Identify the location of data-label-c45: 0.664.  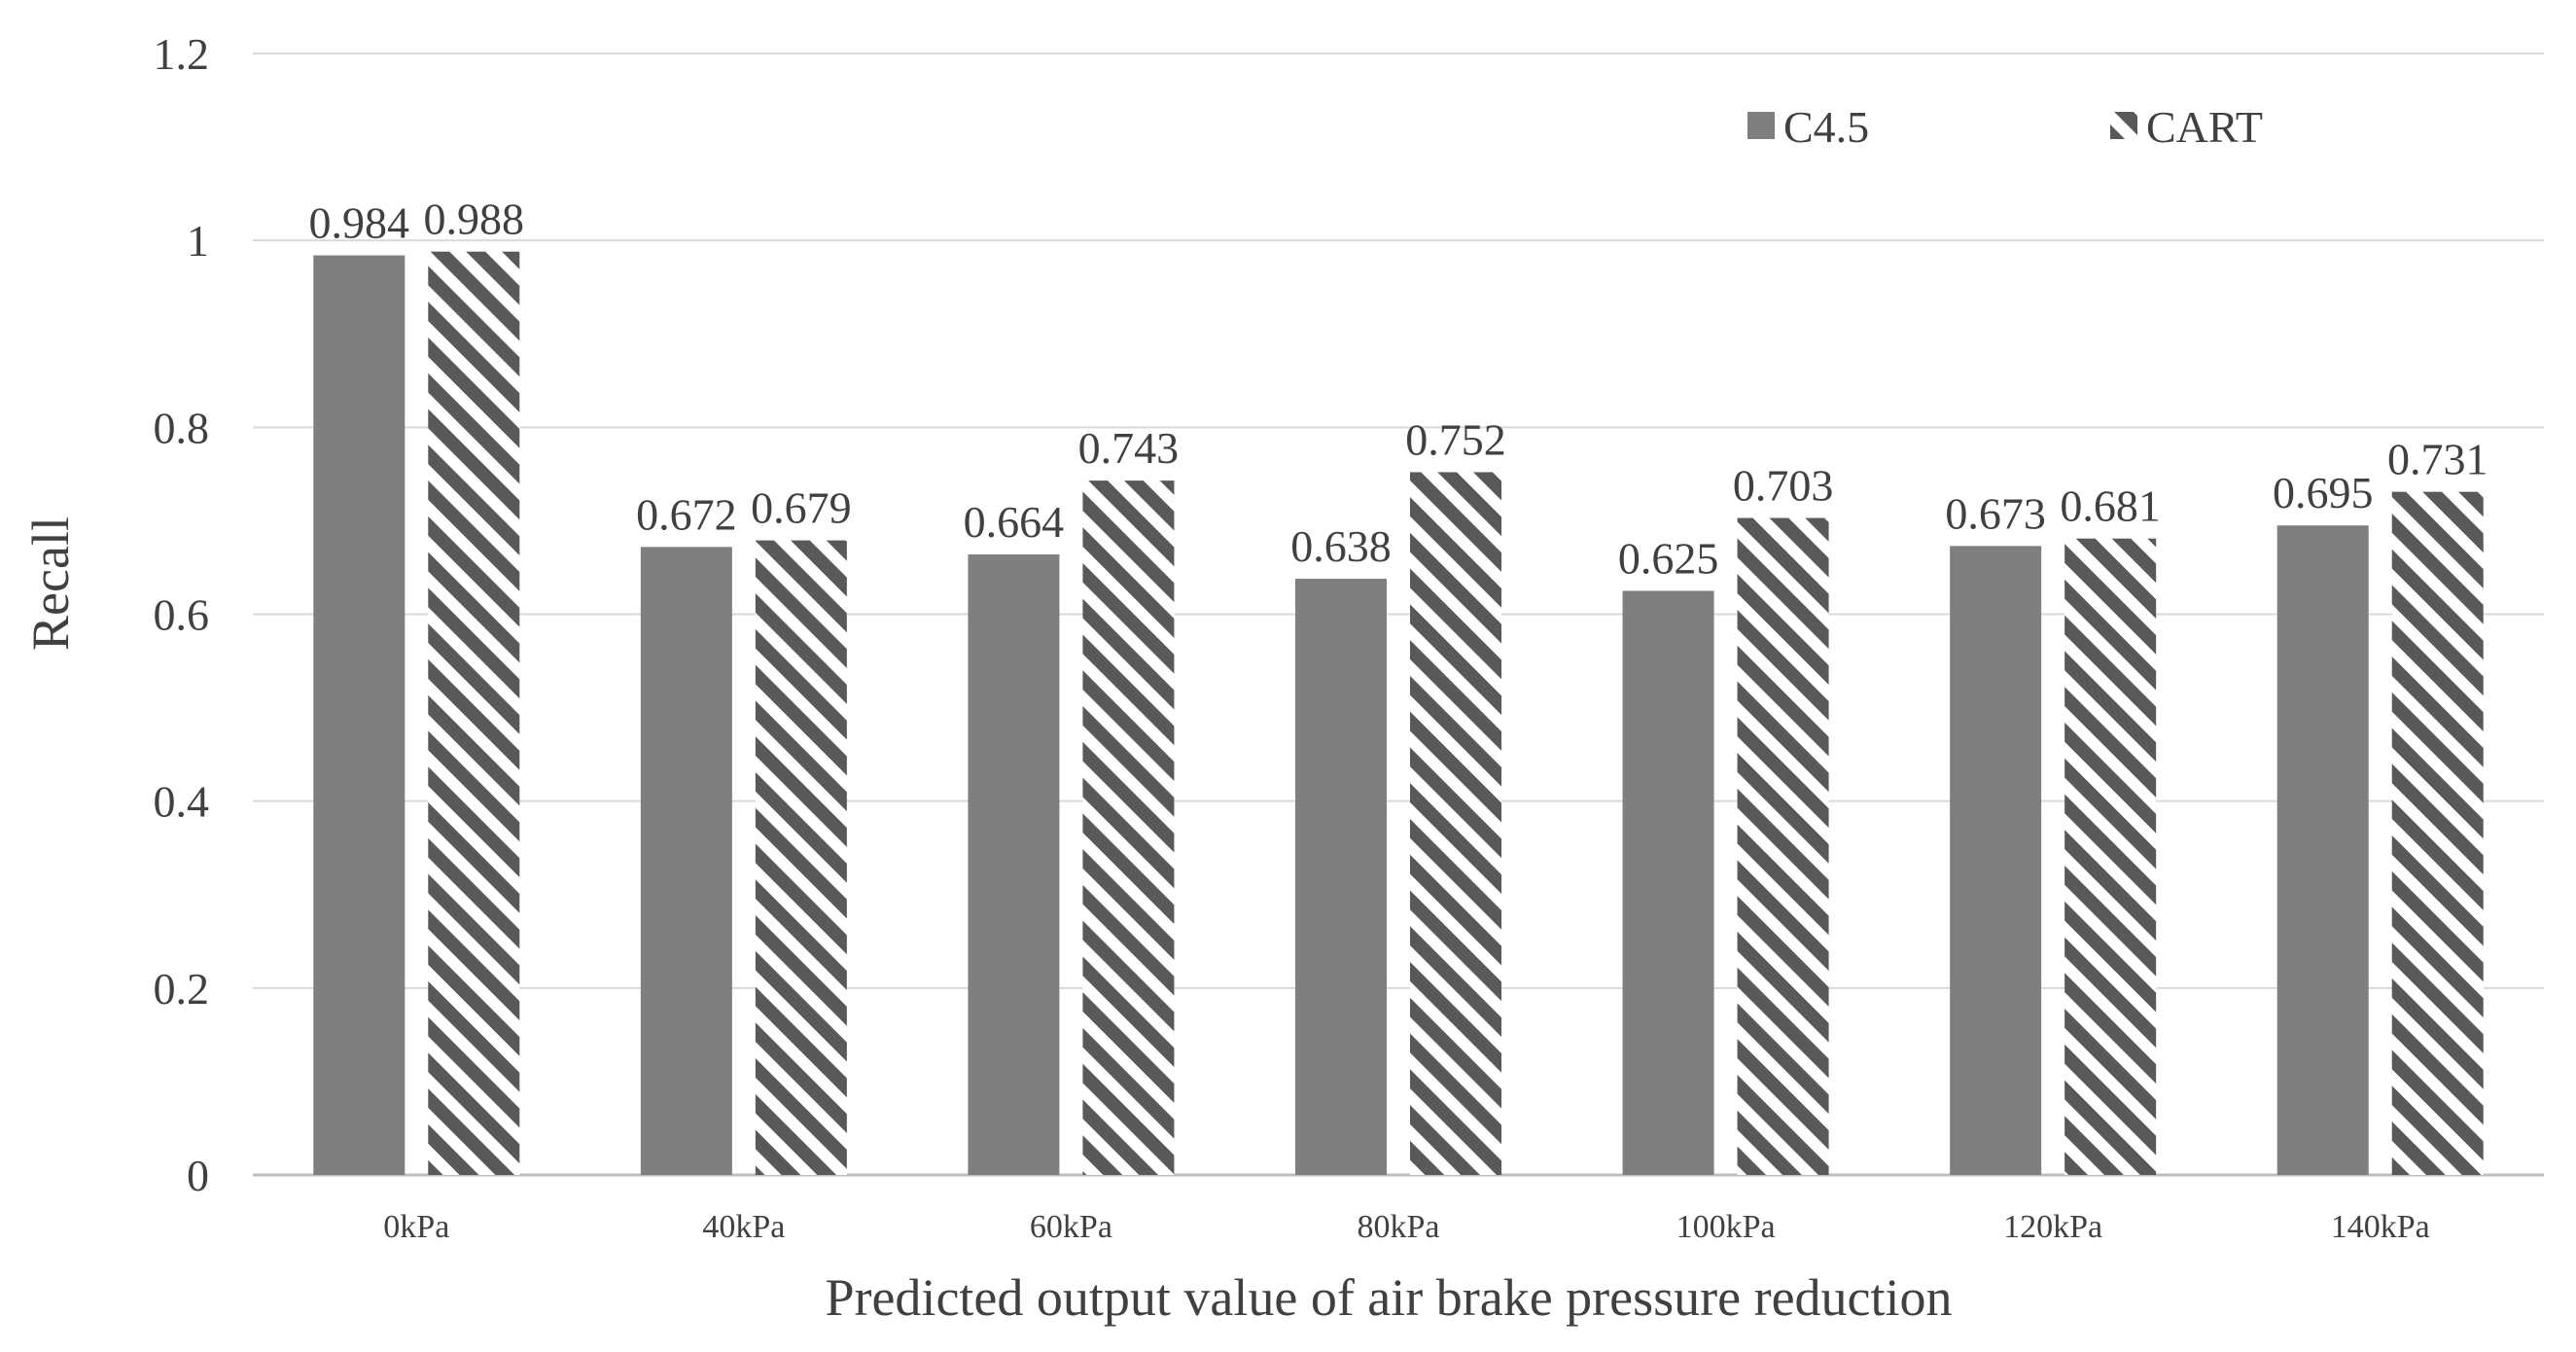
(1014, 522).